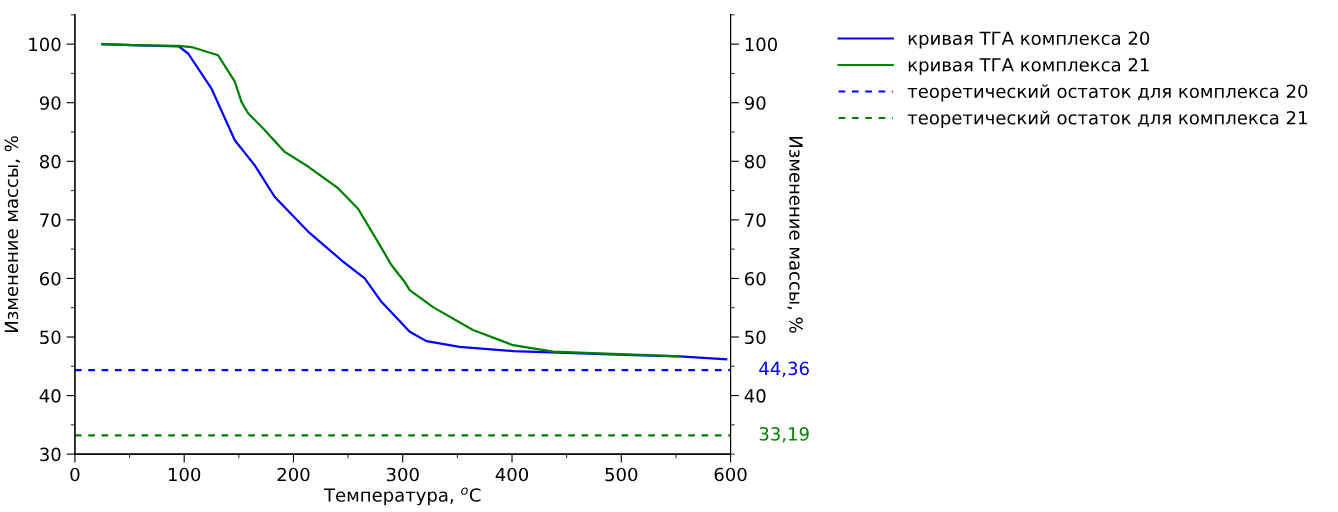 The image size is (1338, 512). What do you see at coordinates (1107, 119) in the screenshot?
I see `legend-label: теоретический остаток для комплекса 21` at bounding box center [1107, 119].